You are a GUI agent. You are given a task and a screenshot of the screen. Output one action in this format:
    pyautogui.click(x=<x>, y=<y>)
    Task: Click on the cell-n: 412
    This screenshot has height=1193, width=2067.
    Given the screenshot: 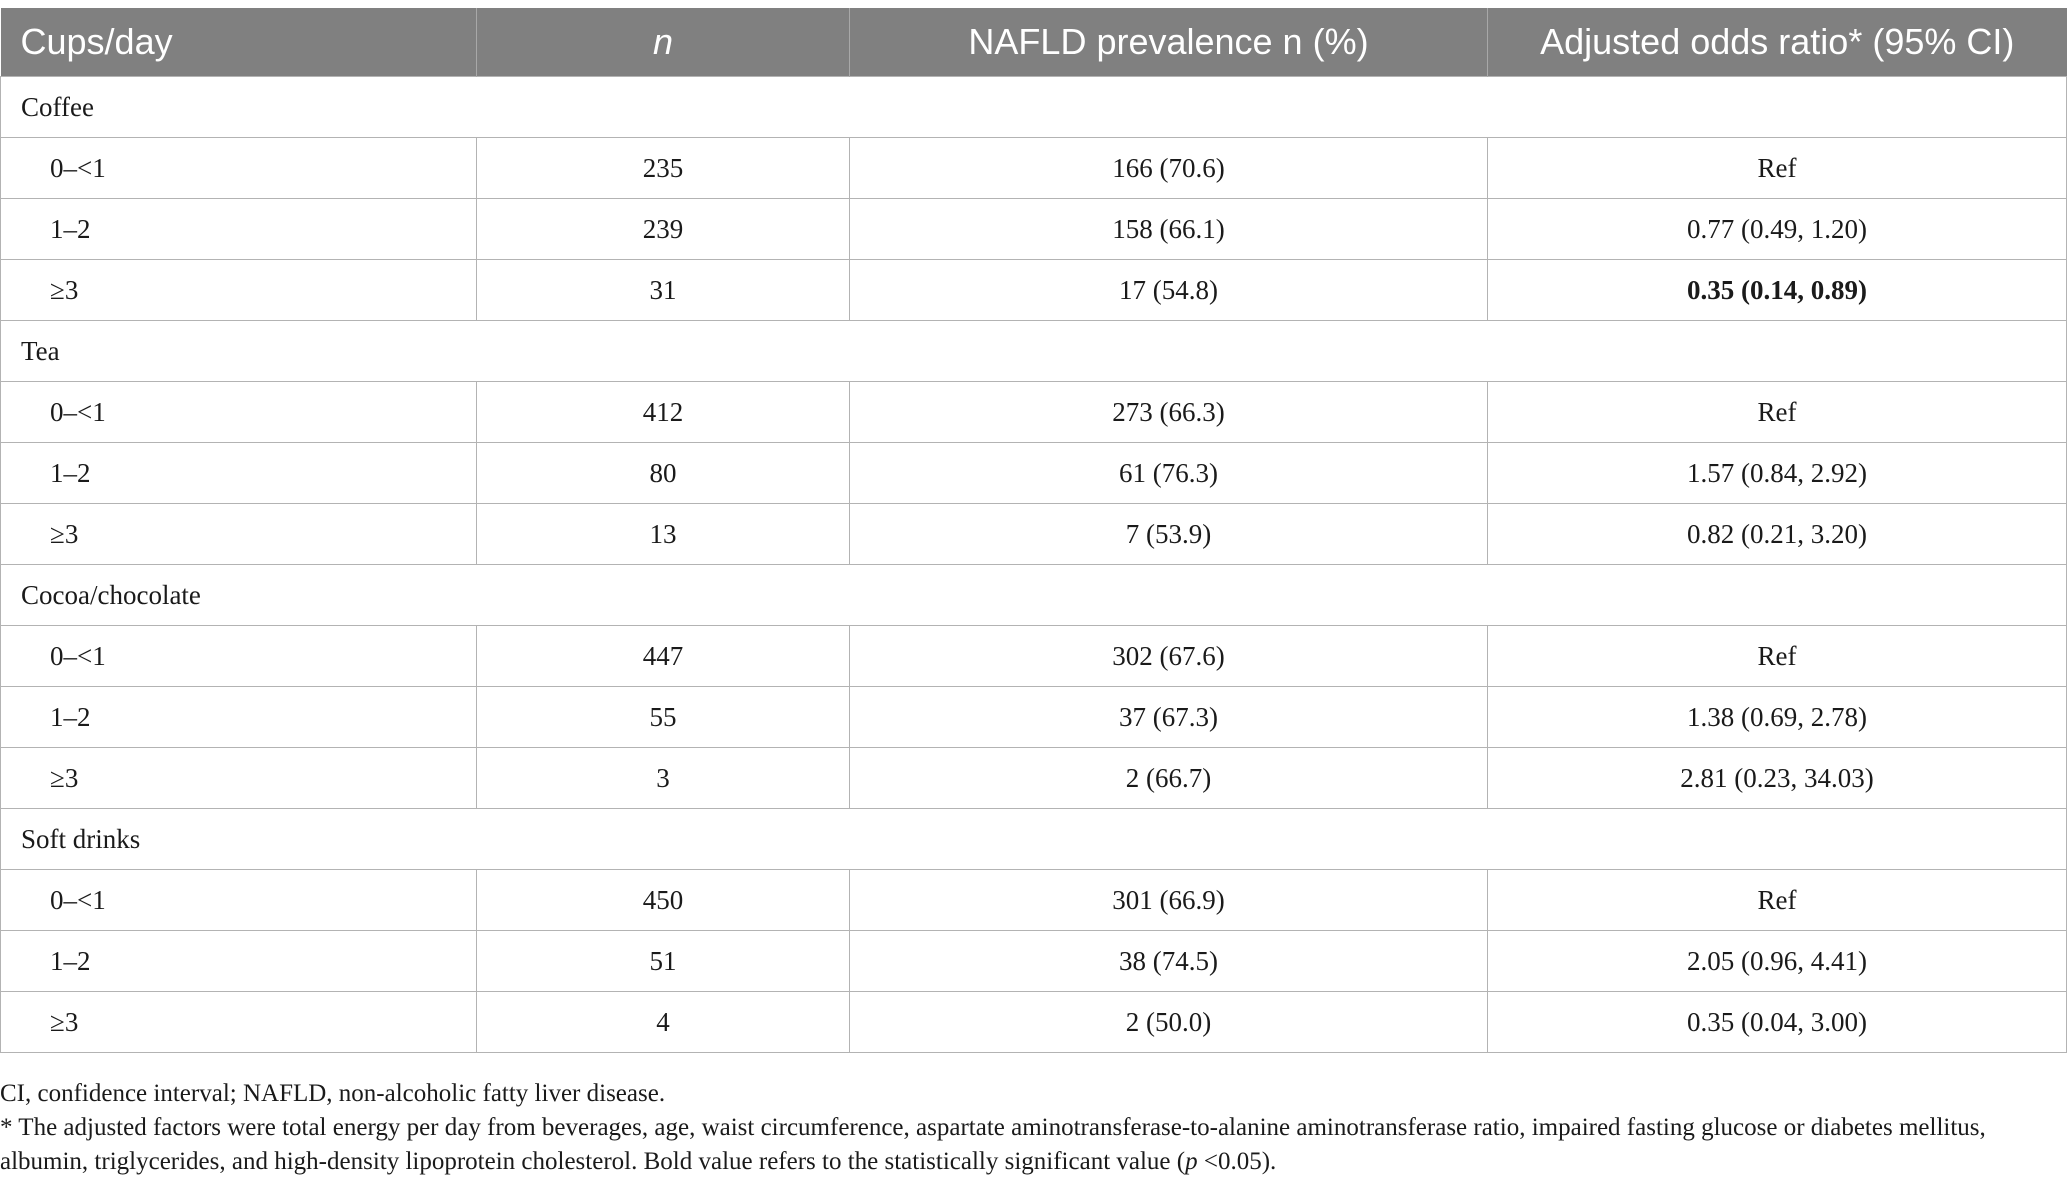 What is the action you would take?
    pyautogui.click(x=663, y=412)
    